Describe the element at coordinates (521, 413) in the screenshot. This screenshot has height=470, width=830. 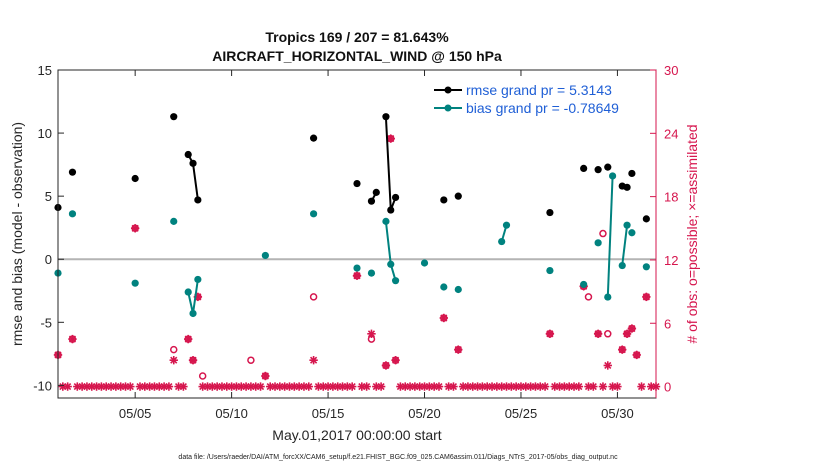
I see `x-tick-label: 05/25` at that location.